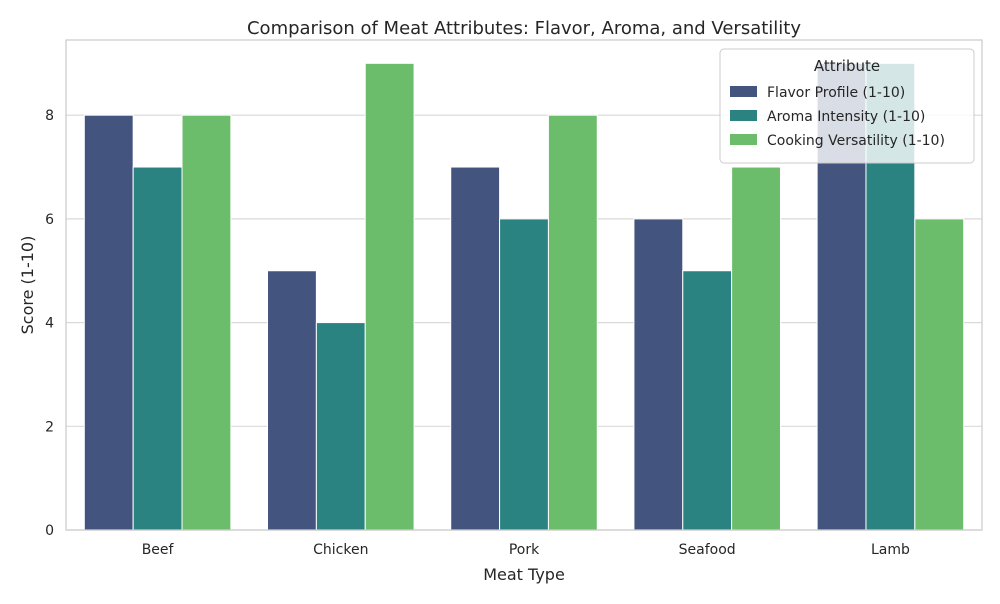  I want to click on x-tick-label: Seafood, so click(707, 550).